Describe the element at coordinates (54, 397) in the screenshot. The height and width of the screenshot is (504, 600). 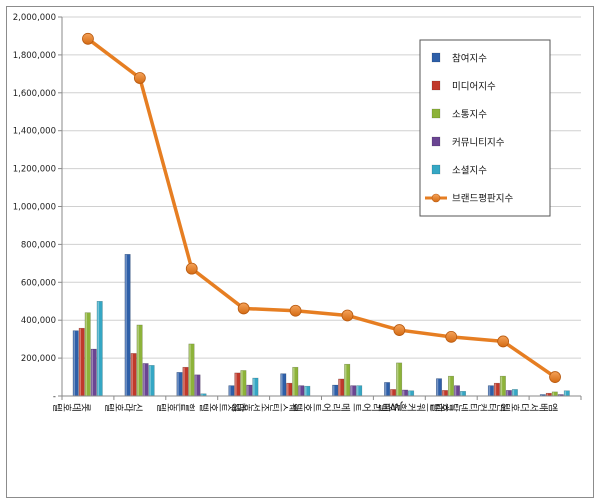
I see `y-tick-label: -` at that location.